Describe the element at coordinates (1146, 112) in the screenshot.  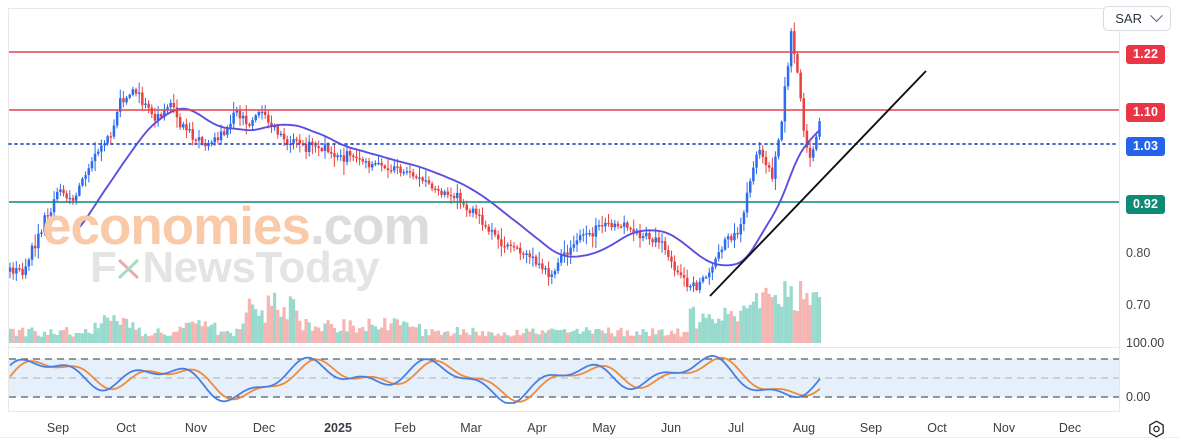
I see `price-badge-110: 1.10` at that location.